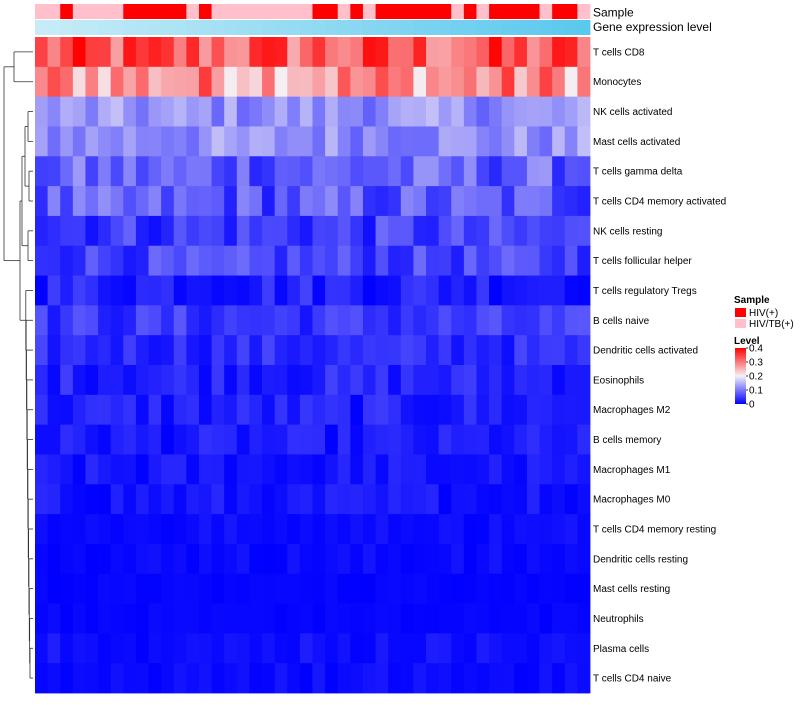 This screenshot has height=705, width=800. Describe the element at coordinates (740, 376) in the screenshot. I see `legend-level-colorbar` at that location.